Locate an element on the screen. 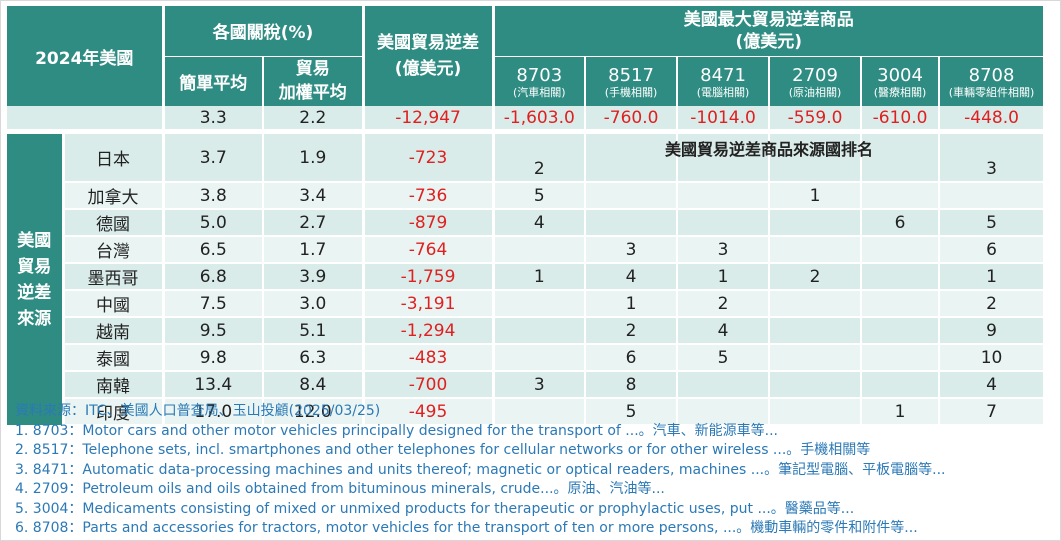 The width and height of the screenshot is (1061, 541). year-label: 2024年美國 is located at coordinates (86, 56).